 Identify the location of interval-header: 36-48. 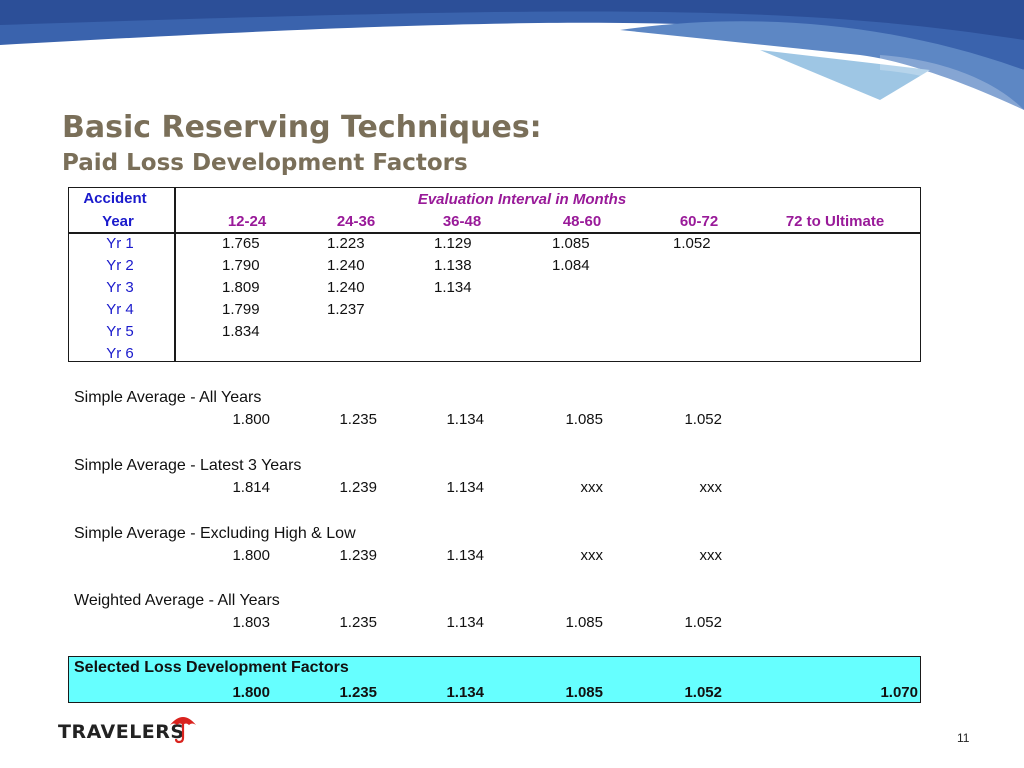
(462, 221).